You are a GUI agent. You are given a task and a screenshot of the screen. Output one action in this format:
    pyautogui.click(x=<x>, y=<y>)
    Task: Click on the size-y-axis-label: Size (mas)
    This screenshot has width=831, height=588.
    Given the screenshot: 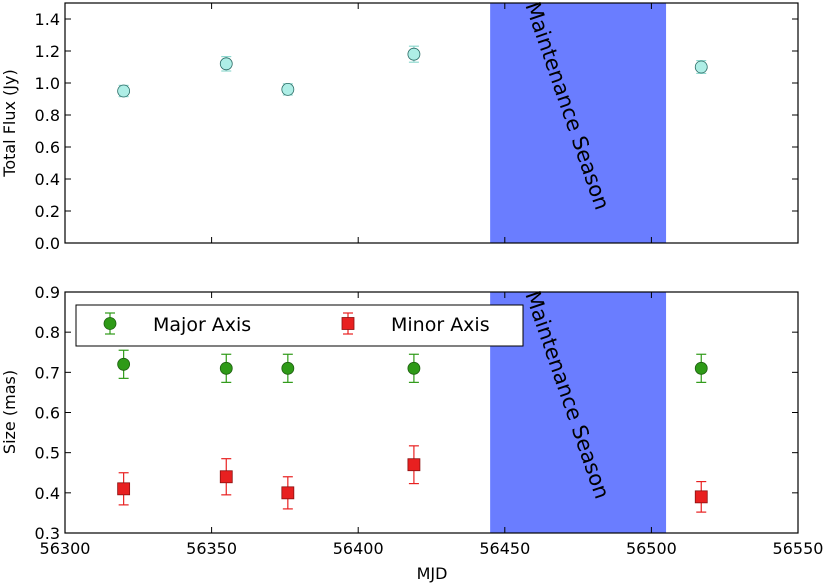 What is the action you would take?
    pyautogui.click(x=9, y=412)
    